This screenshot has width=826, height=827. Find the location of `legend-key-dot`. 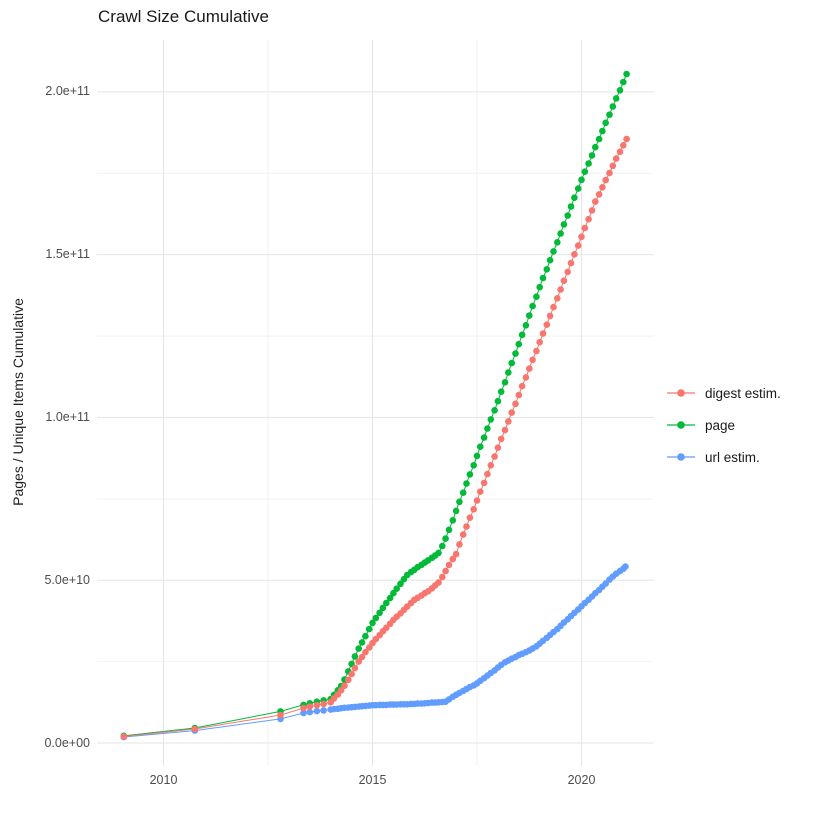

legend-key-dot is located at coordinates (681, 393).